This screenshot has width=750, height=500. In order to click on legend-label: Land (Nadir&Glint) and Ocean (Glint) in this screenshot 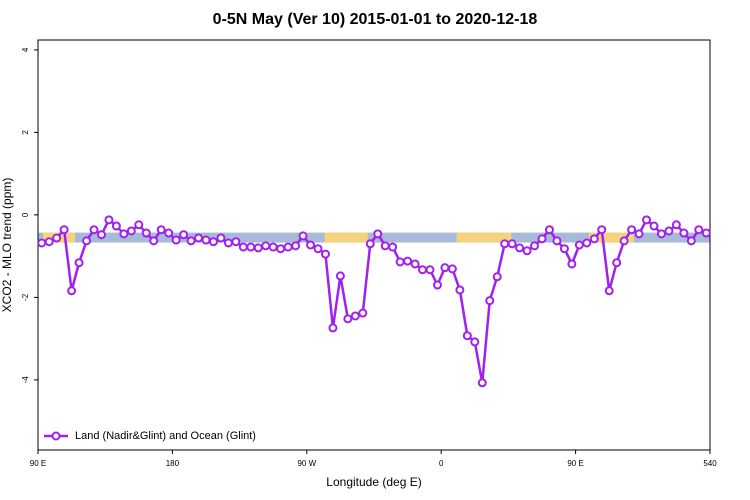, I will do `click(165, 436)`.